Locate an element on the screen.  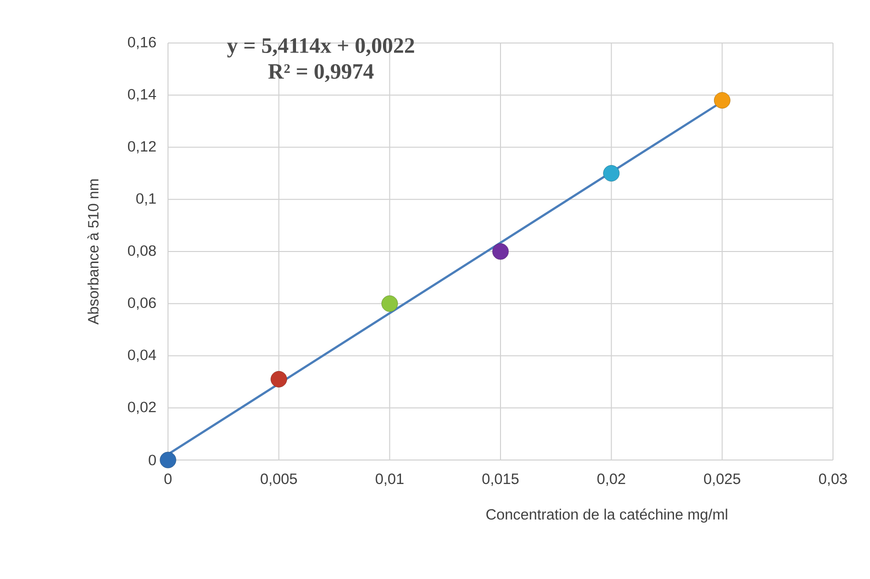
x-axis-title: Concentration de la catéchine mg/ml is located at coordinates (607, 515).